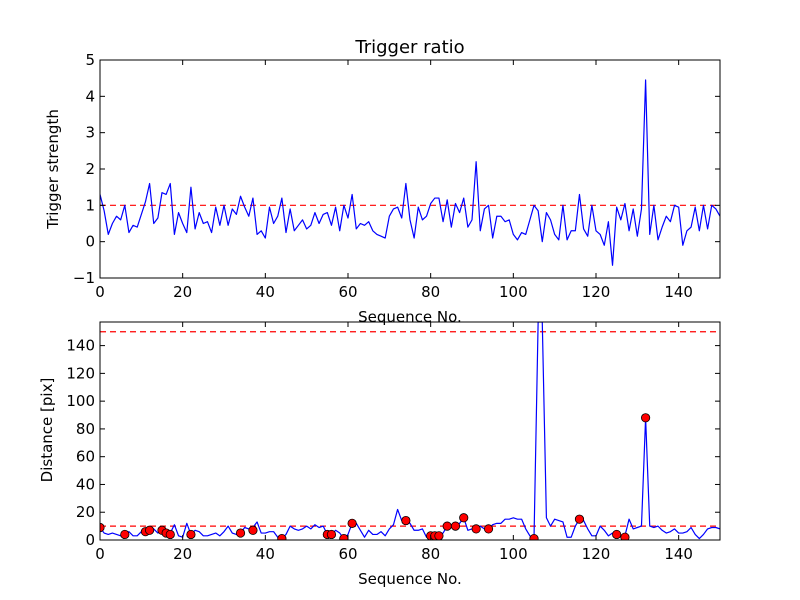 The height and width of the screenshot is (600, 800). What do you see at coordinates (85, 429) in the screenshot?
I see `y-tick-label: 80` at bounding box center [85, 429].